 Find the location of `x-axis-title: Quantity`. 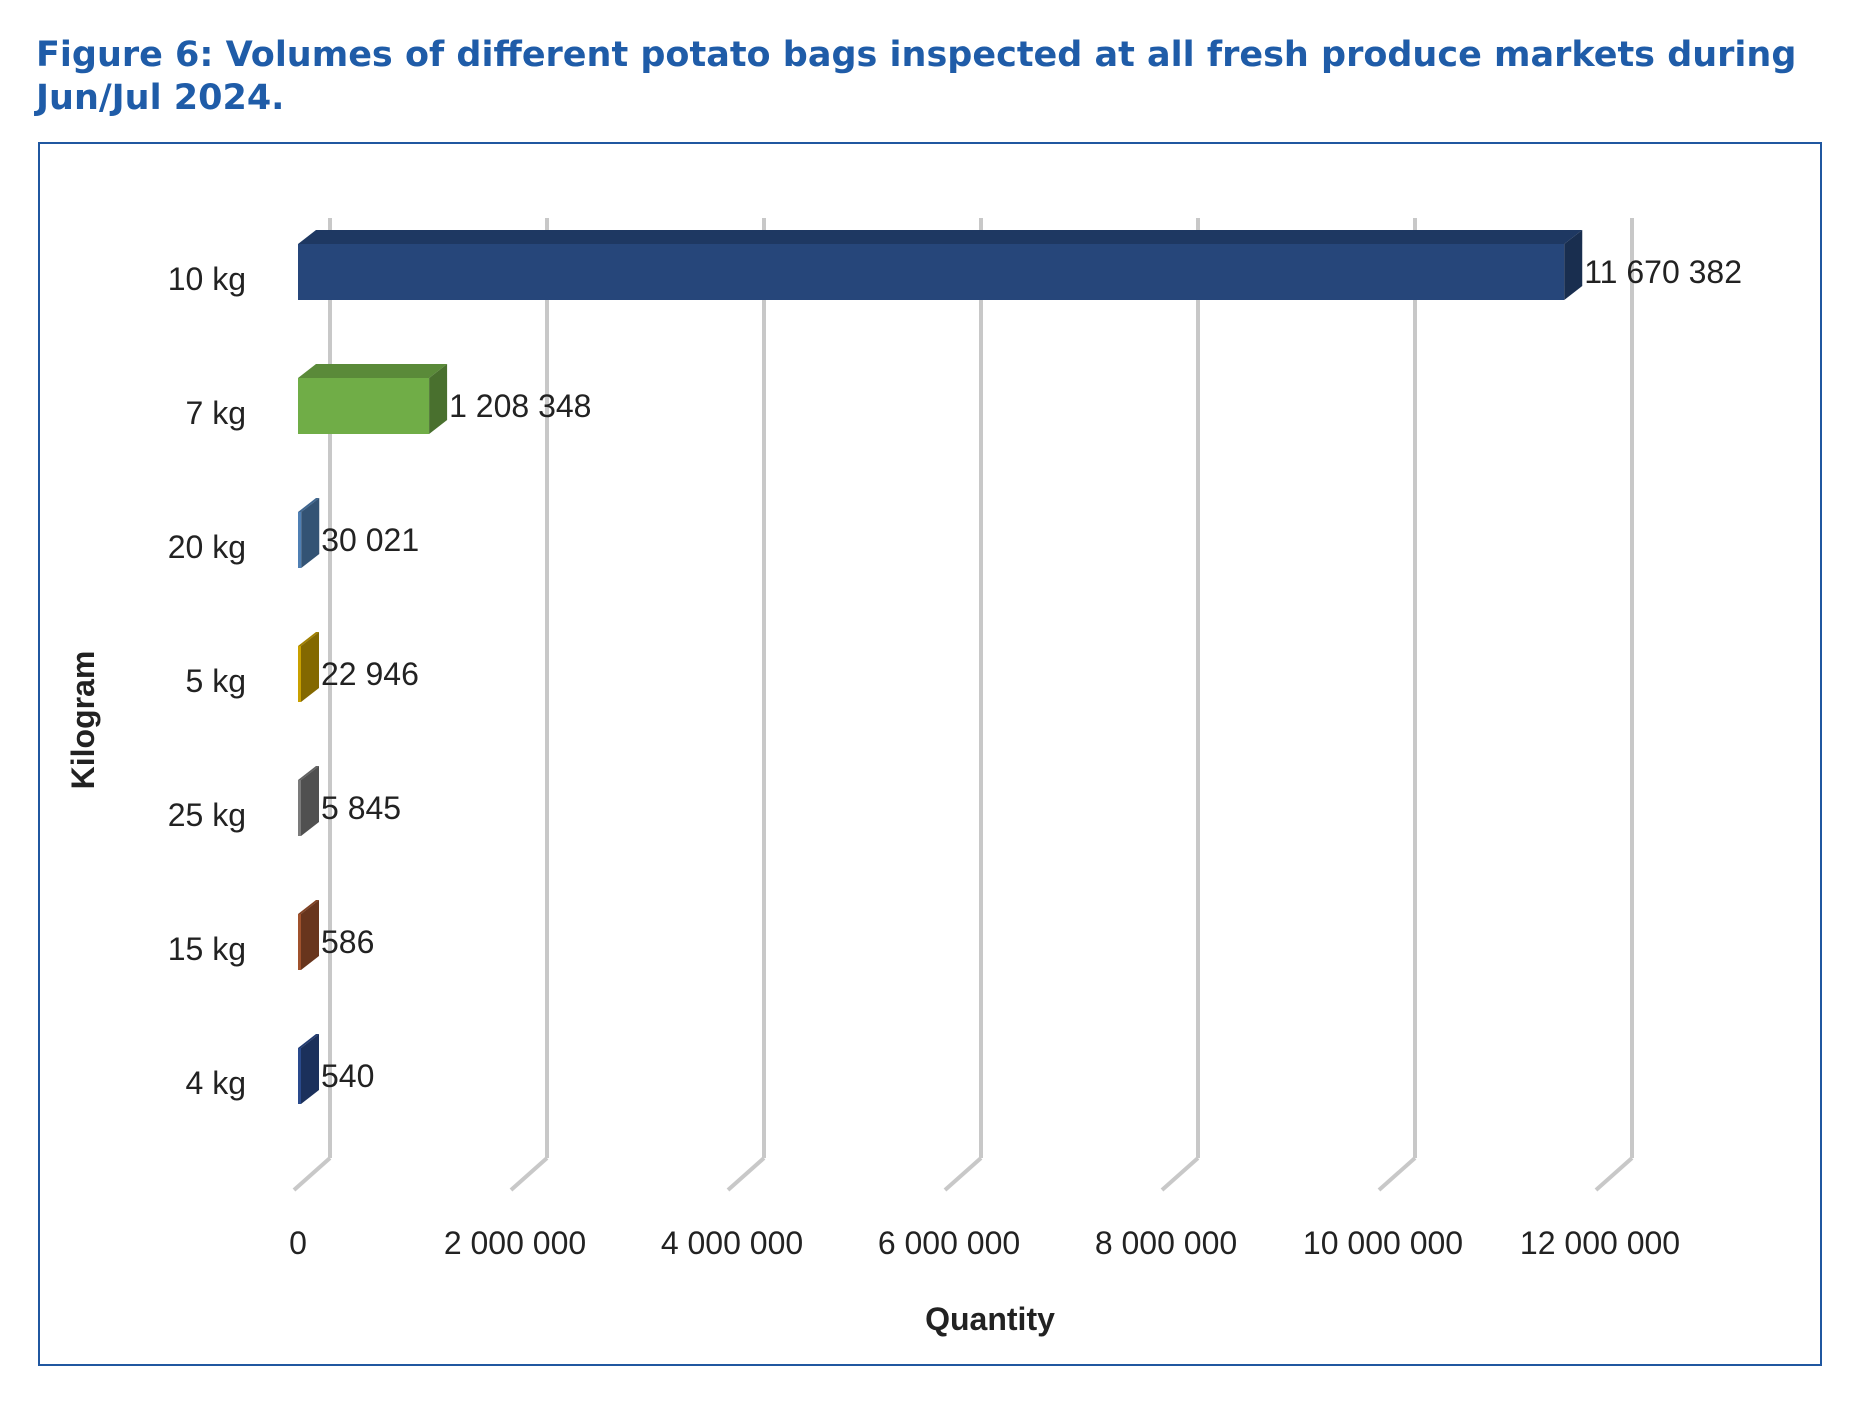

x-axis-title: Quantity is located at coordinates (990, 1319).